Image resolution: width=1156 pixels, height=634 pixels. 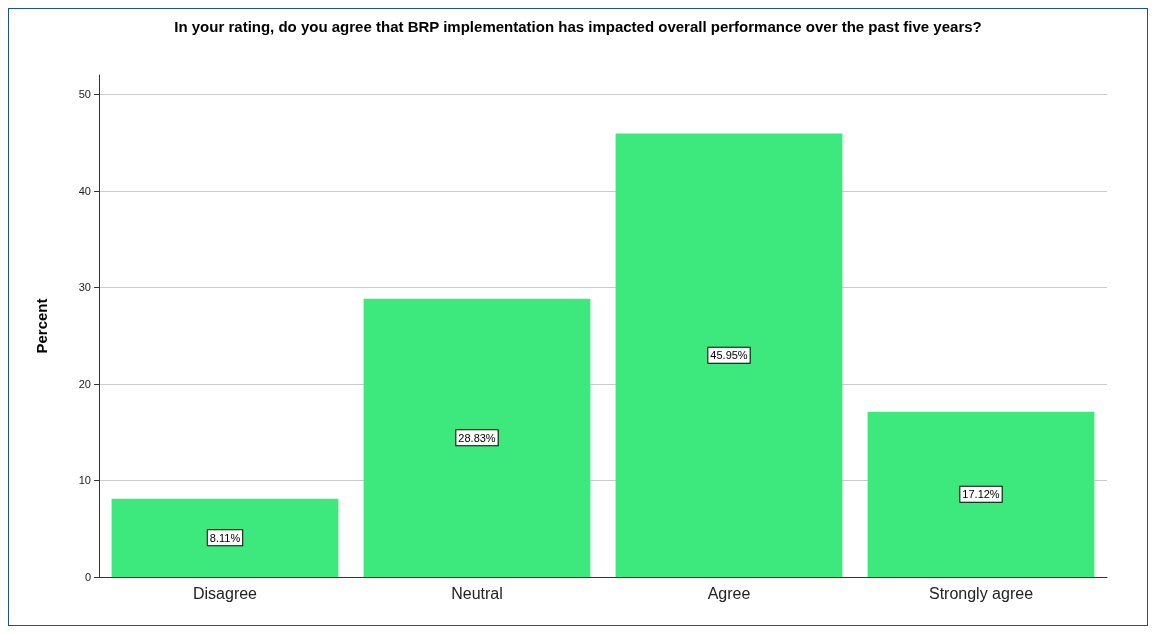 What do you see at coordinates (84, 190) in the screenshot?
I see `y-tick-label: 40` at bounding box center [84, 190].